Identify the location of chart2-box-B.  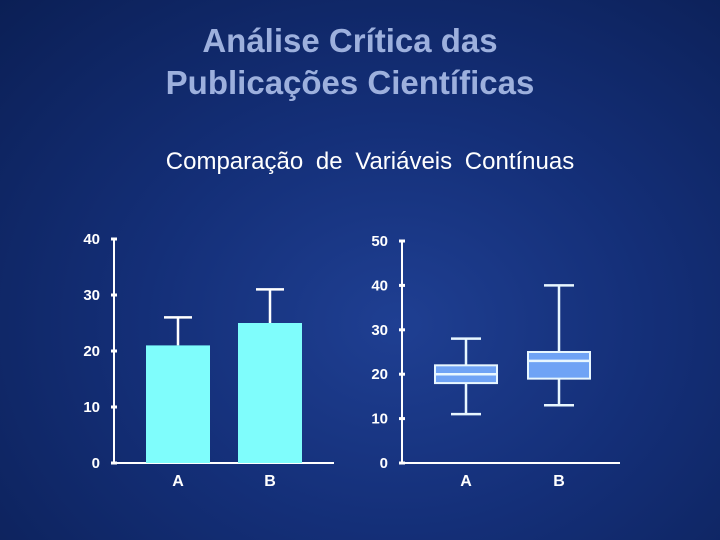
(559, 365).